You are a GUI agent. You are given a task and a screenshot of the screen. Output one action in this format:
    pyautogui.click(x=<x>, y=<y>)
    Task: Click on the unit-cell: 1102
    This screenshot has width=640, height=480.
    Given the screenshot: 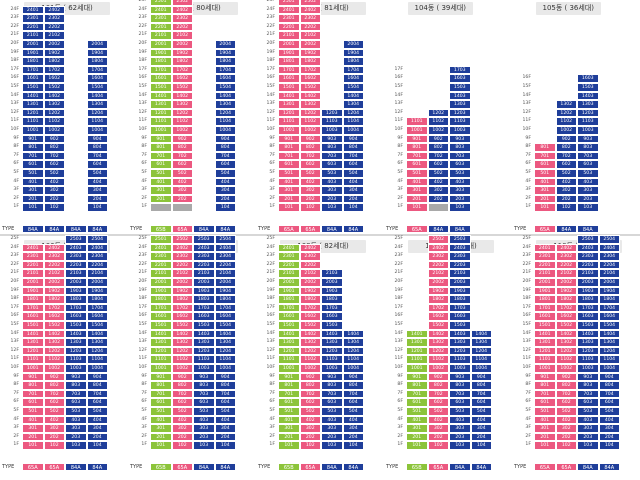 What is the action you would take?
    pyautogui.click(x=182, y=121)
    